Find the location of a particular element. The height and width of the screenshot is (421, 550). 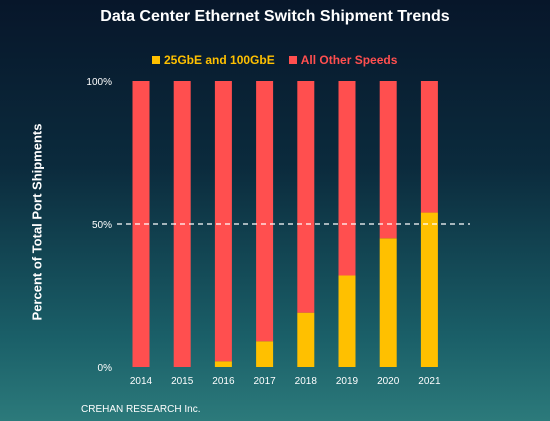

bar-2021-other-speeds is located at coordinates (429, 147).